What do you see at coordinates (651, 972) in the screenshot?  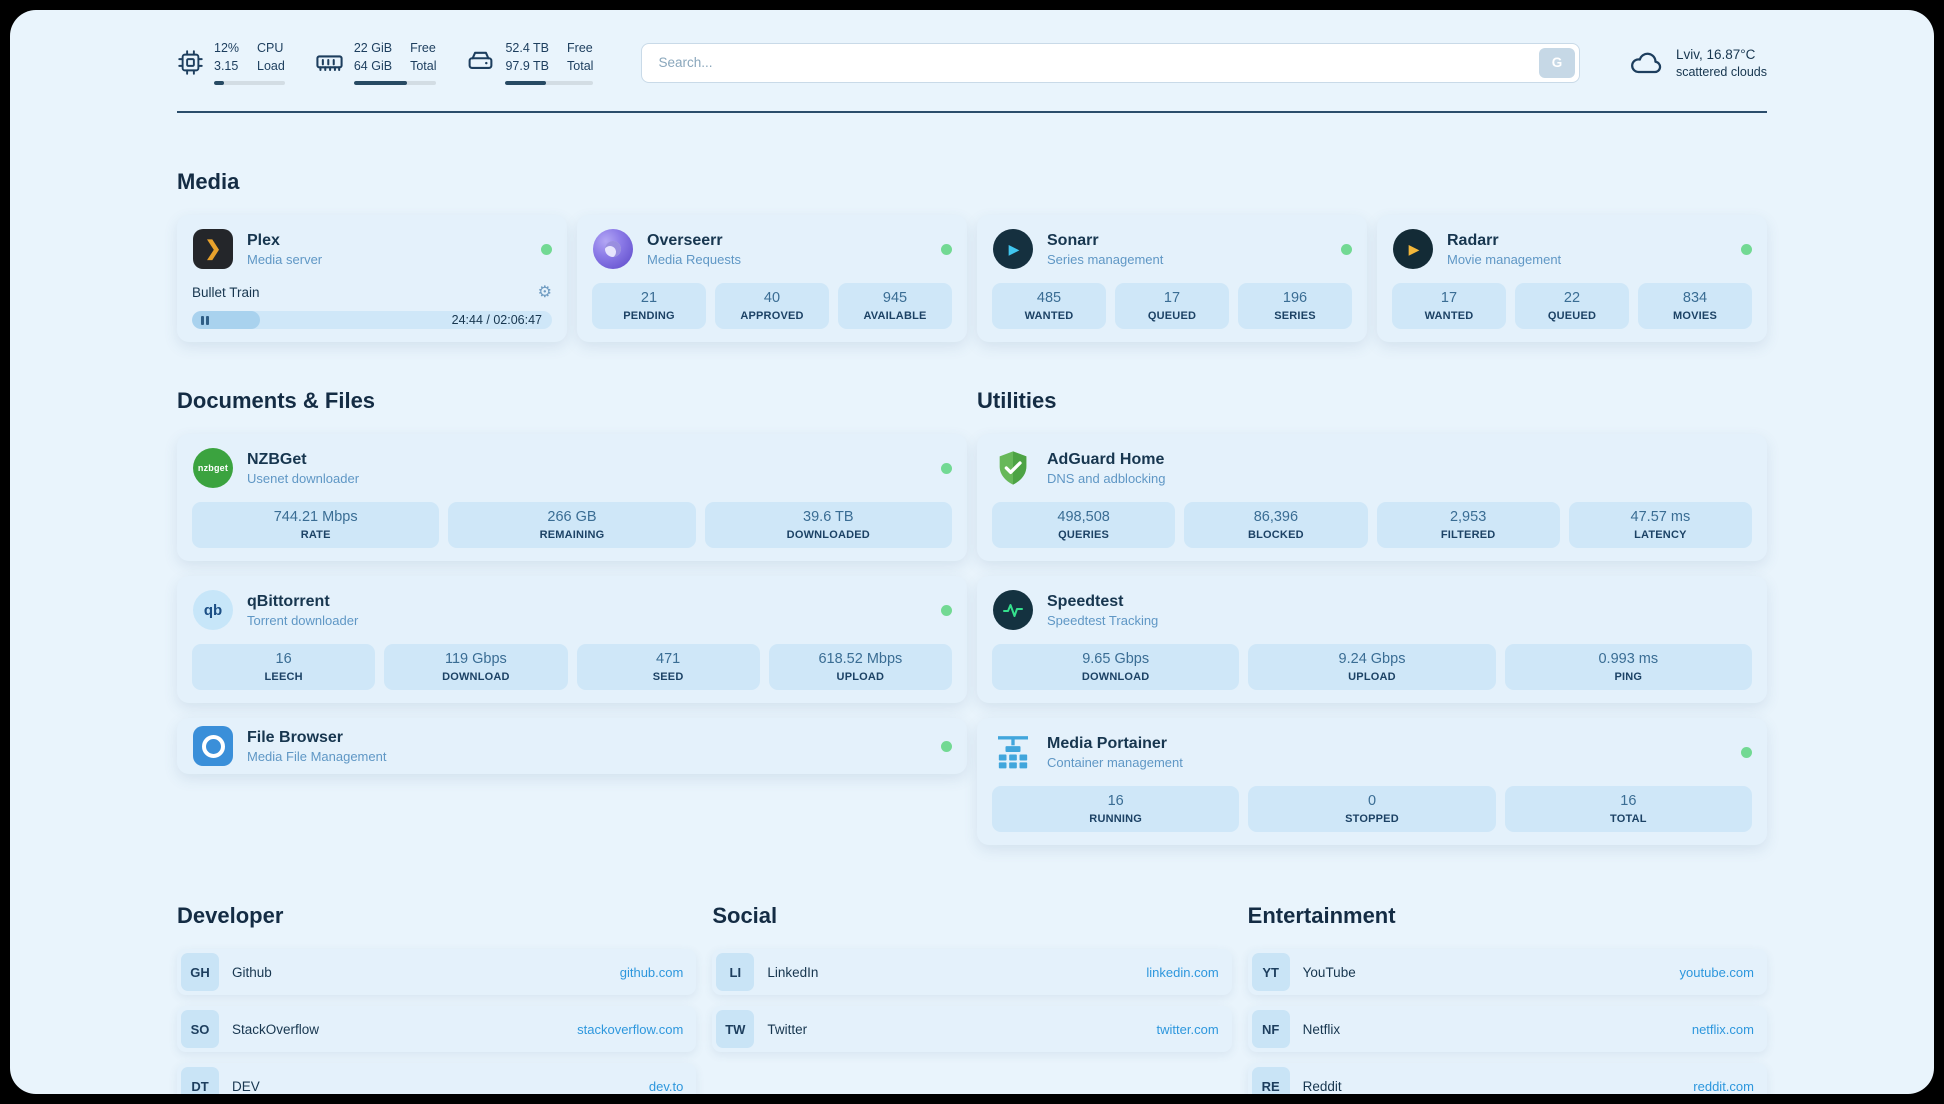 I see `bookmark-url: github.com` at bounding box center [651, 972].